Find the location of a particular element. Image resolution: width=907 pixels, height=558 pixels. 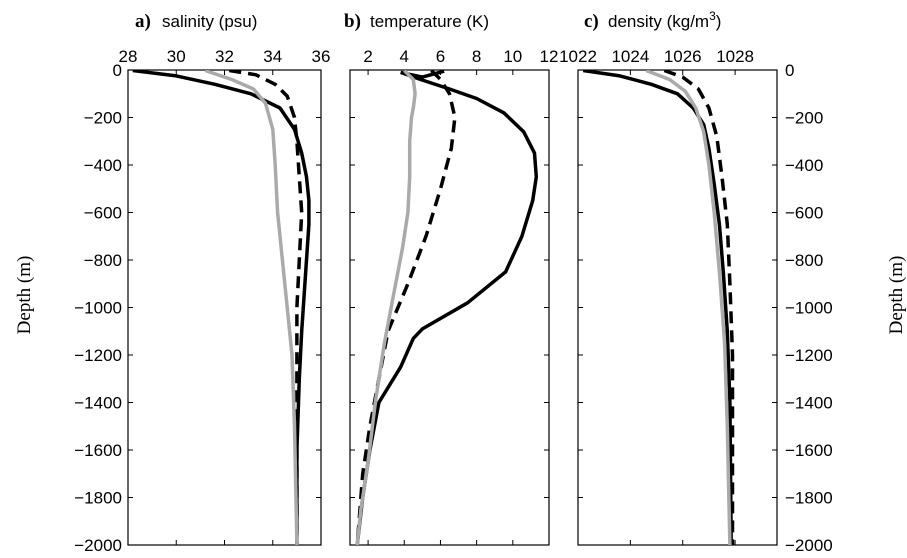

panel-c-title: density (kg/m3) is located at coordinates (664, 20).